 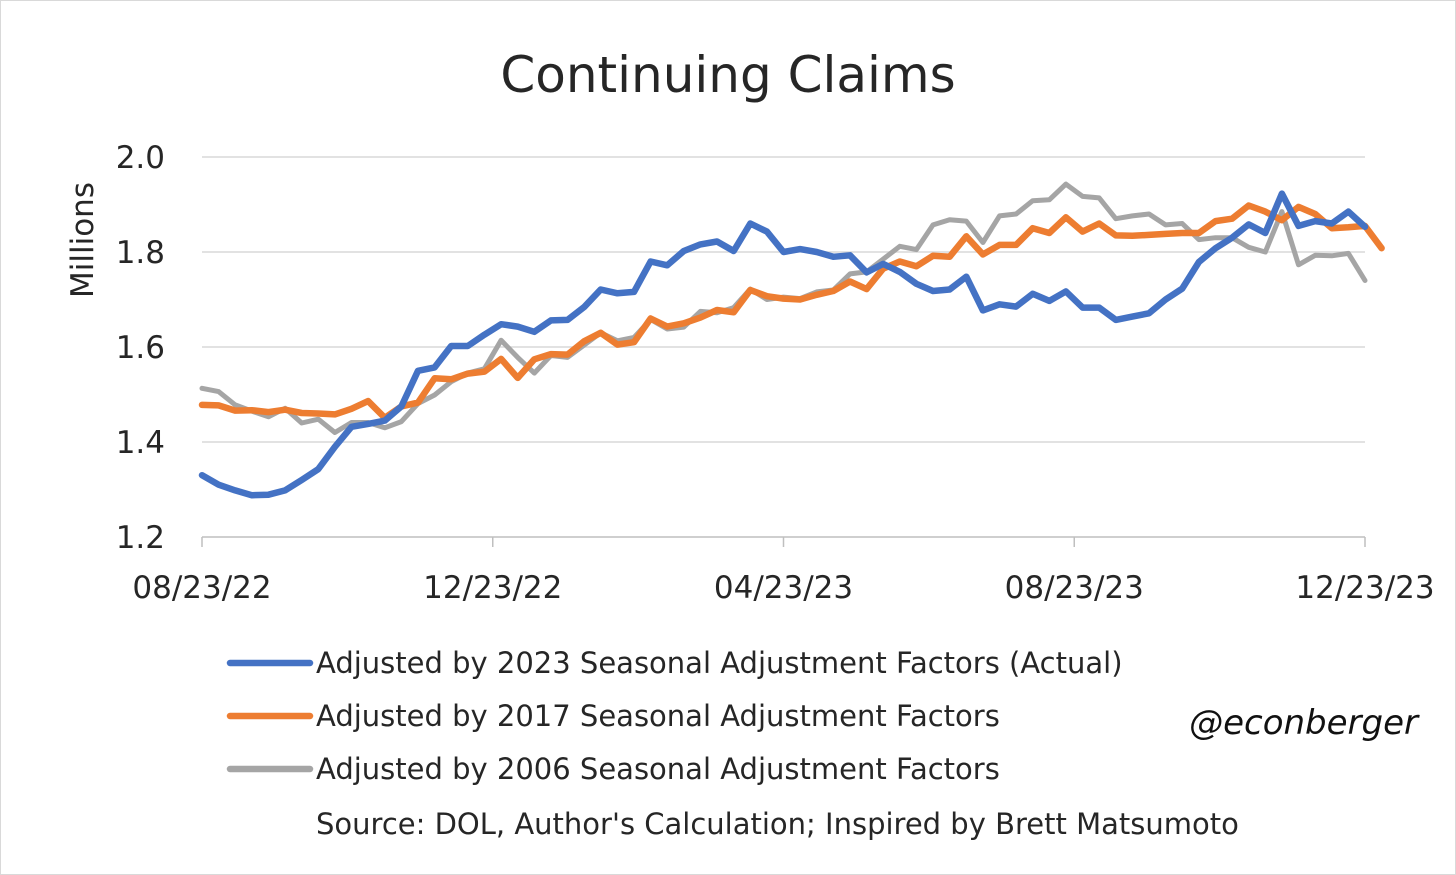 I want to click on y-tick-label: 1.6, so click(x=140, y=348).